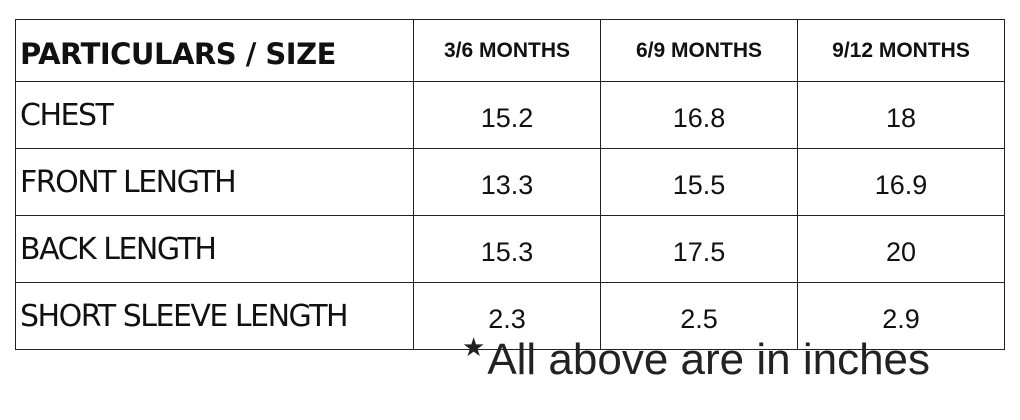  What do you see at coordinates (507, 249) in the screenshot?
I see `cell-value: 15.3` at bounding box center [507, 249].